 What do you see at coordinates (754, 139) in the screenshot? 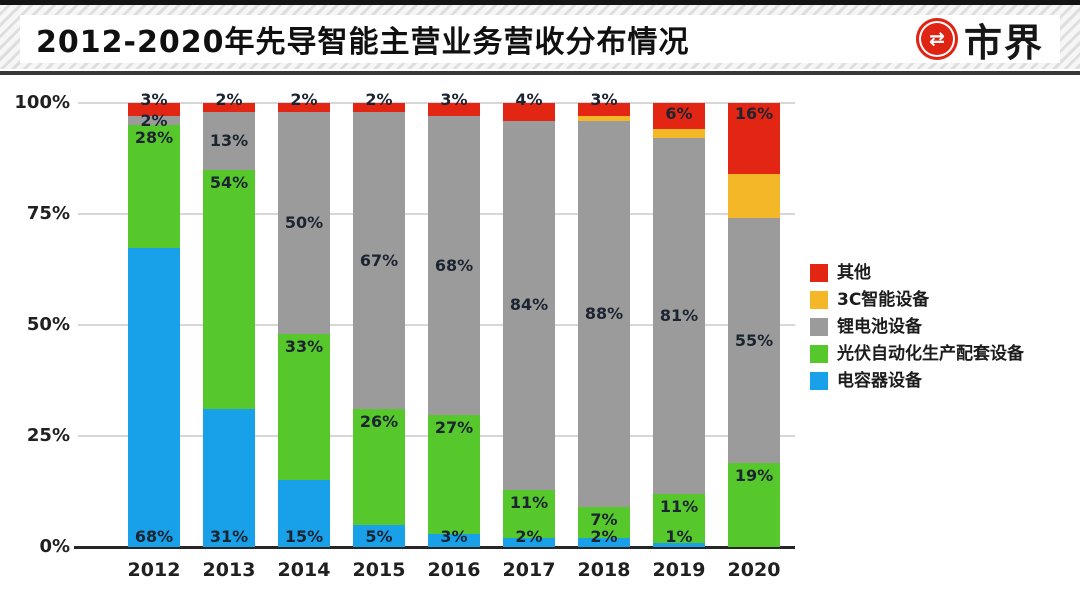
I see `bar-segment: 16%` at bounding box center [754, 139].